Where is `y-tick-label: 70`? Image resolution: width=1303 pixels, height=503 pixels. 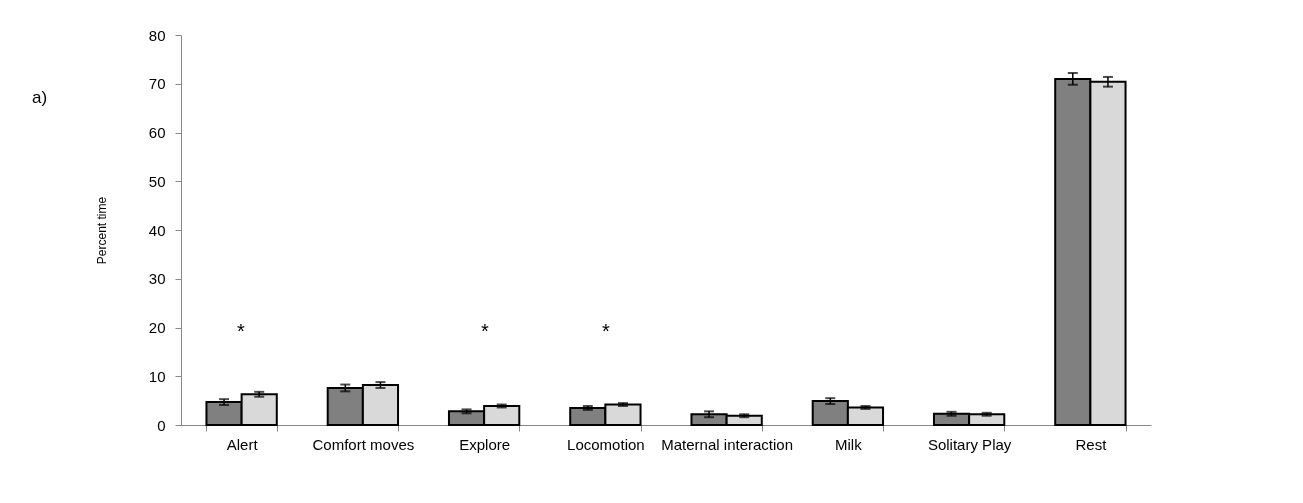
y-tick-label: 70 is located at coordinates (157, 84).